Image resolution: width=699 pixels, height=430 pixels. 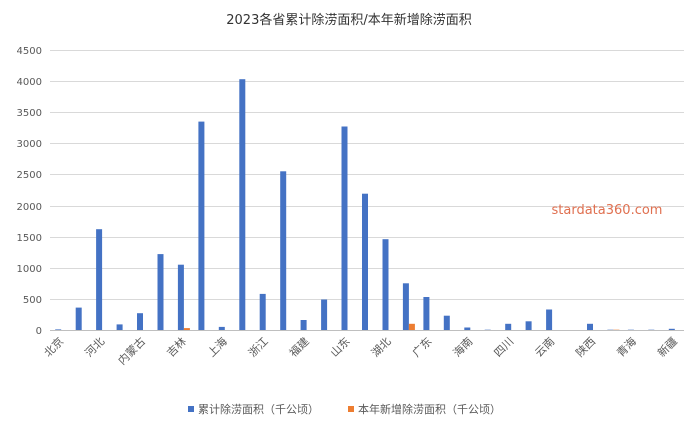 What do you see at coordinates (258, 347) in the screenshot?
I see `x-tick-label: 浙江` at bounding box center [258, 347].